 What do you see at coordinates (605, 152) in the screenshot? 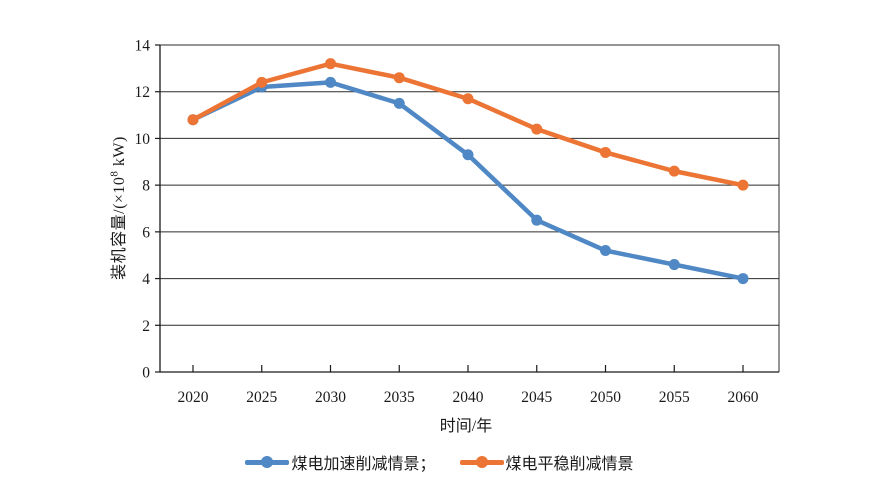
I see `data-point-marker-1-2050` at bounding box center [605, 152].